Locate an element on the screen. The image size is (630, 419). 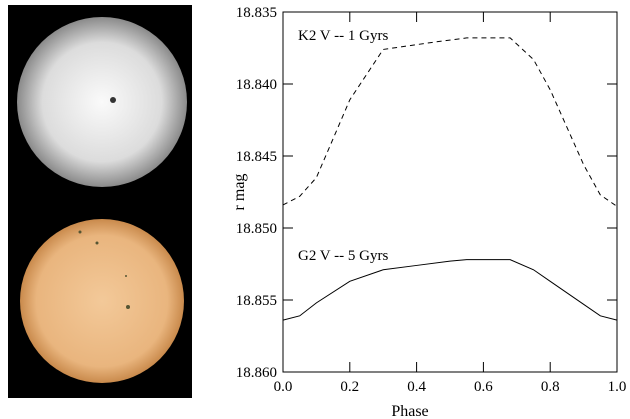
sun-image is located at coordinates (102, 301).